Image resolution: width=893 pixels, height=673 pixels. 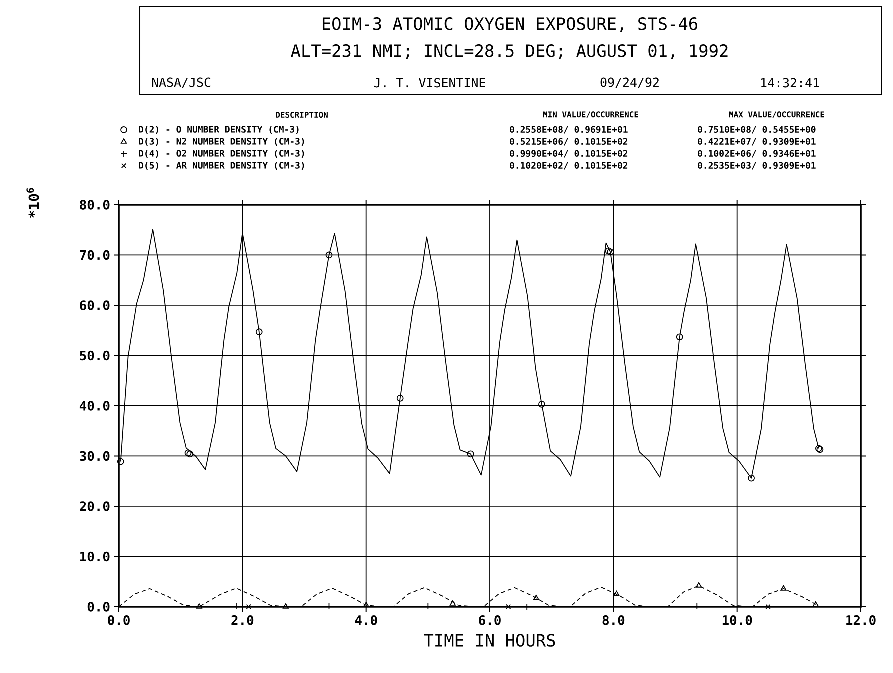 What do you see at coordinates (629, 83) in the screenshot?
I see `text: 09/24/92` at bounding box center [629, 83].